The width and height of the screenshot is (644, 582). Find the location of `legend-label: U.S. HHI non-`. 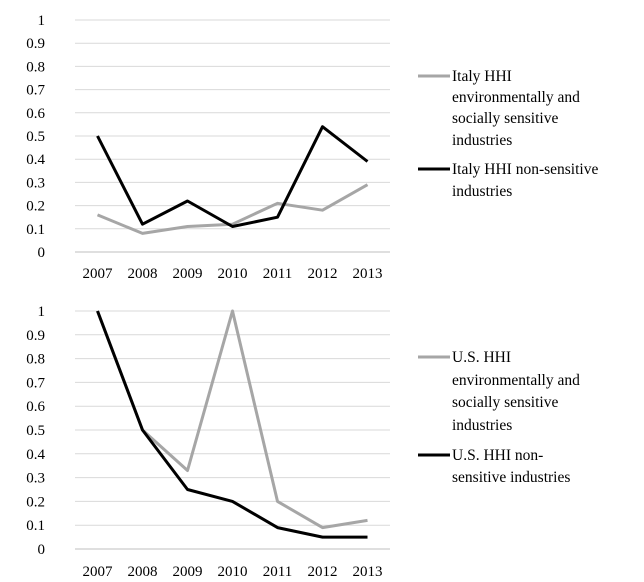

legend-label: U.S. HHI non- is located at coordinates (497, 455).